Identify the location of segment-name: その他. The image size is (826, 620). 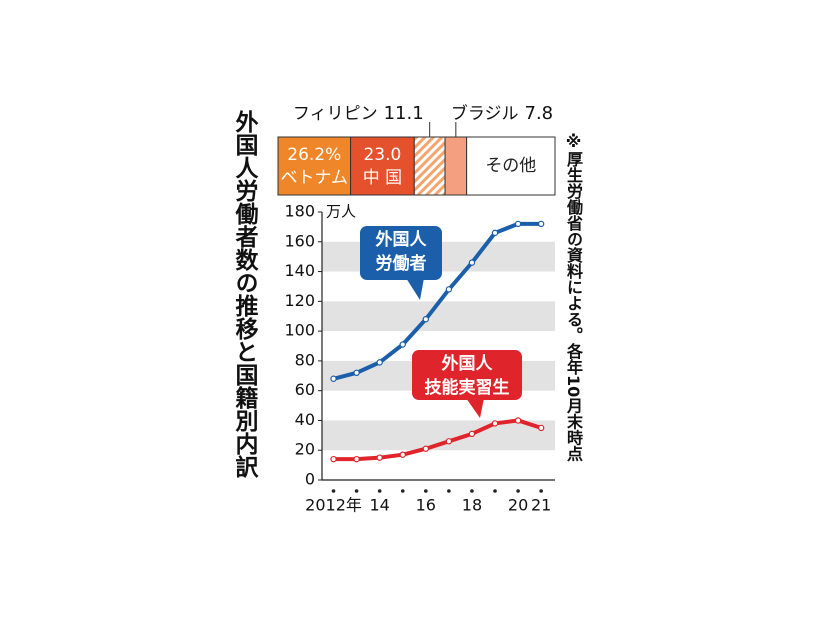
(510, 166).